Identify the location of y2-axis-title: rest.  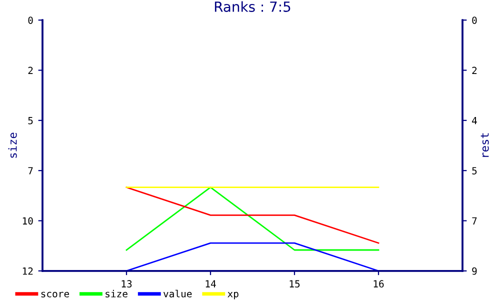
(484, 145).